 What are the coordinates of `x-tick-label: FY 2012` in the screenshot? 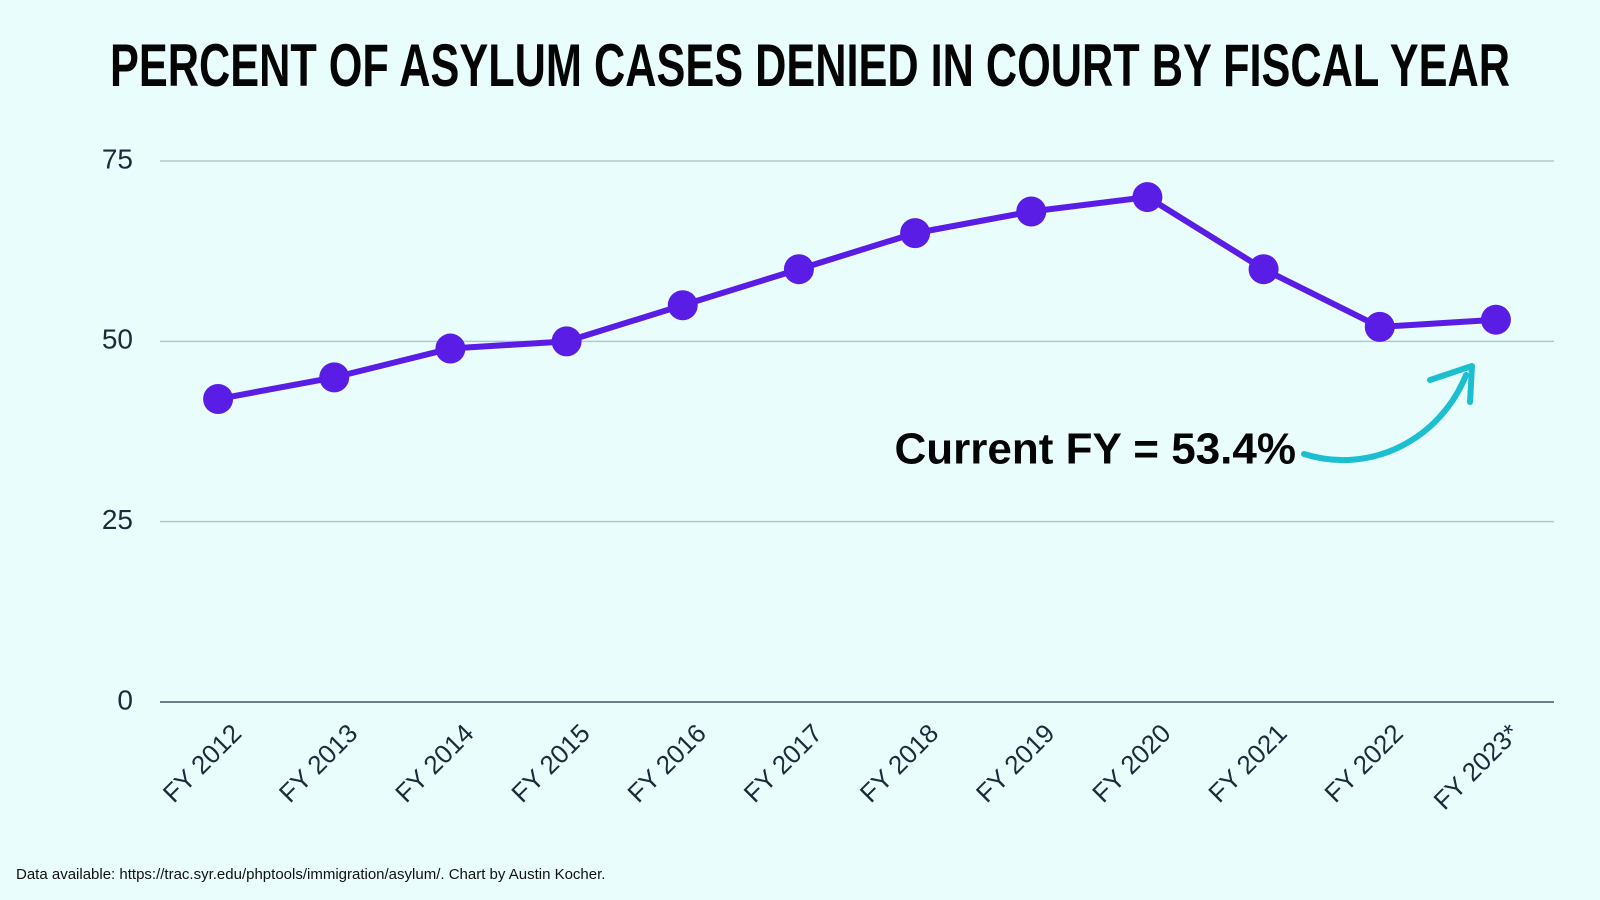 It's located at (202, 763).